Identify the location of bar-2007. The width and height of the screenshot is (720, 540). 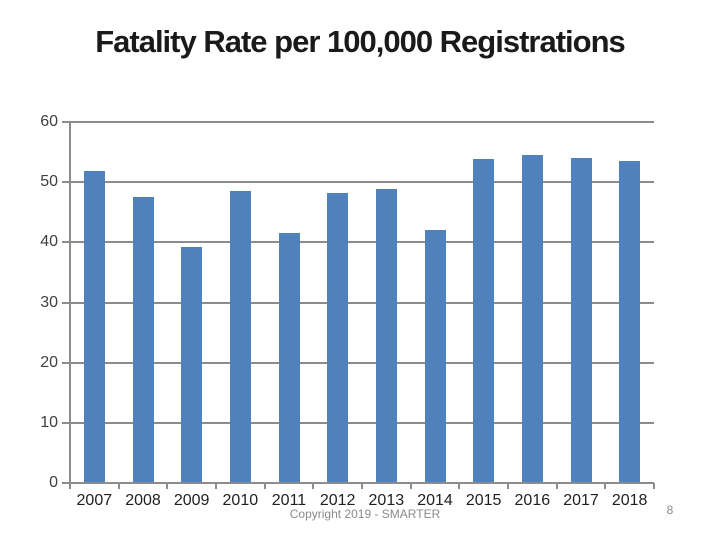
(94, 326).